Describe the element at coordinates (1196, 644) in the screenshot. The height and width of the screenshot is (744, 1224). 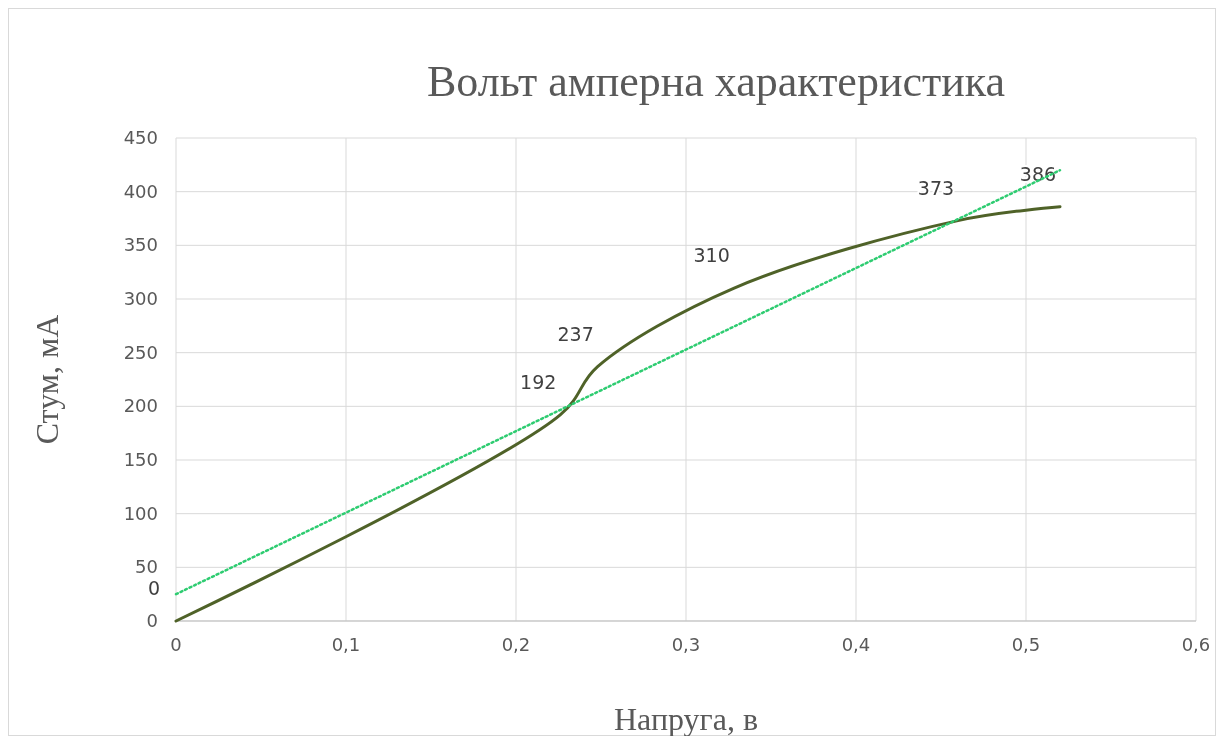
I see `x-tick-label: 0,6` at that location.